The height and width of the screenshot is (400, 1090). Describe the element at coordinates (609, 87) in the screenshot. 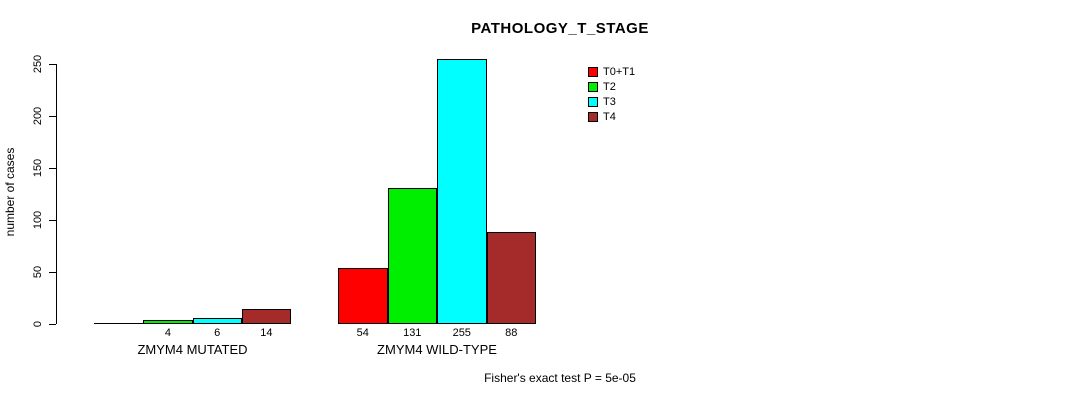

I see `legend-label: T2` at that location.